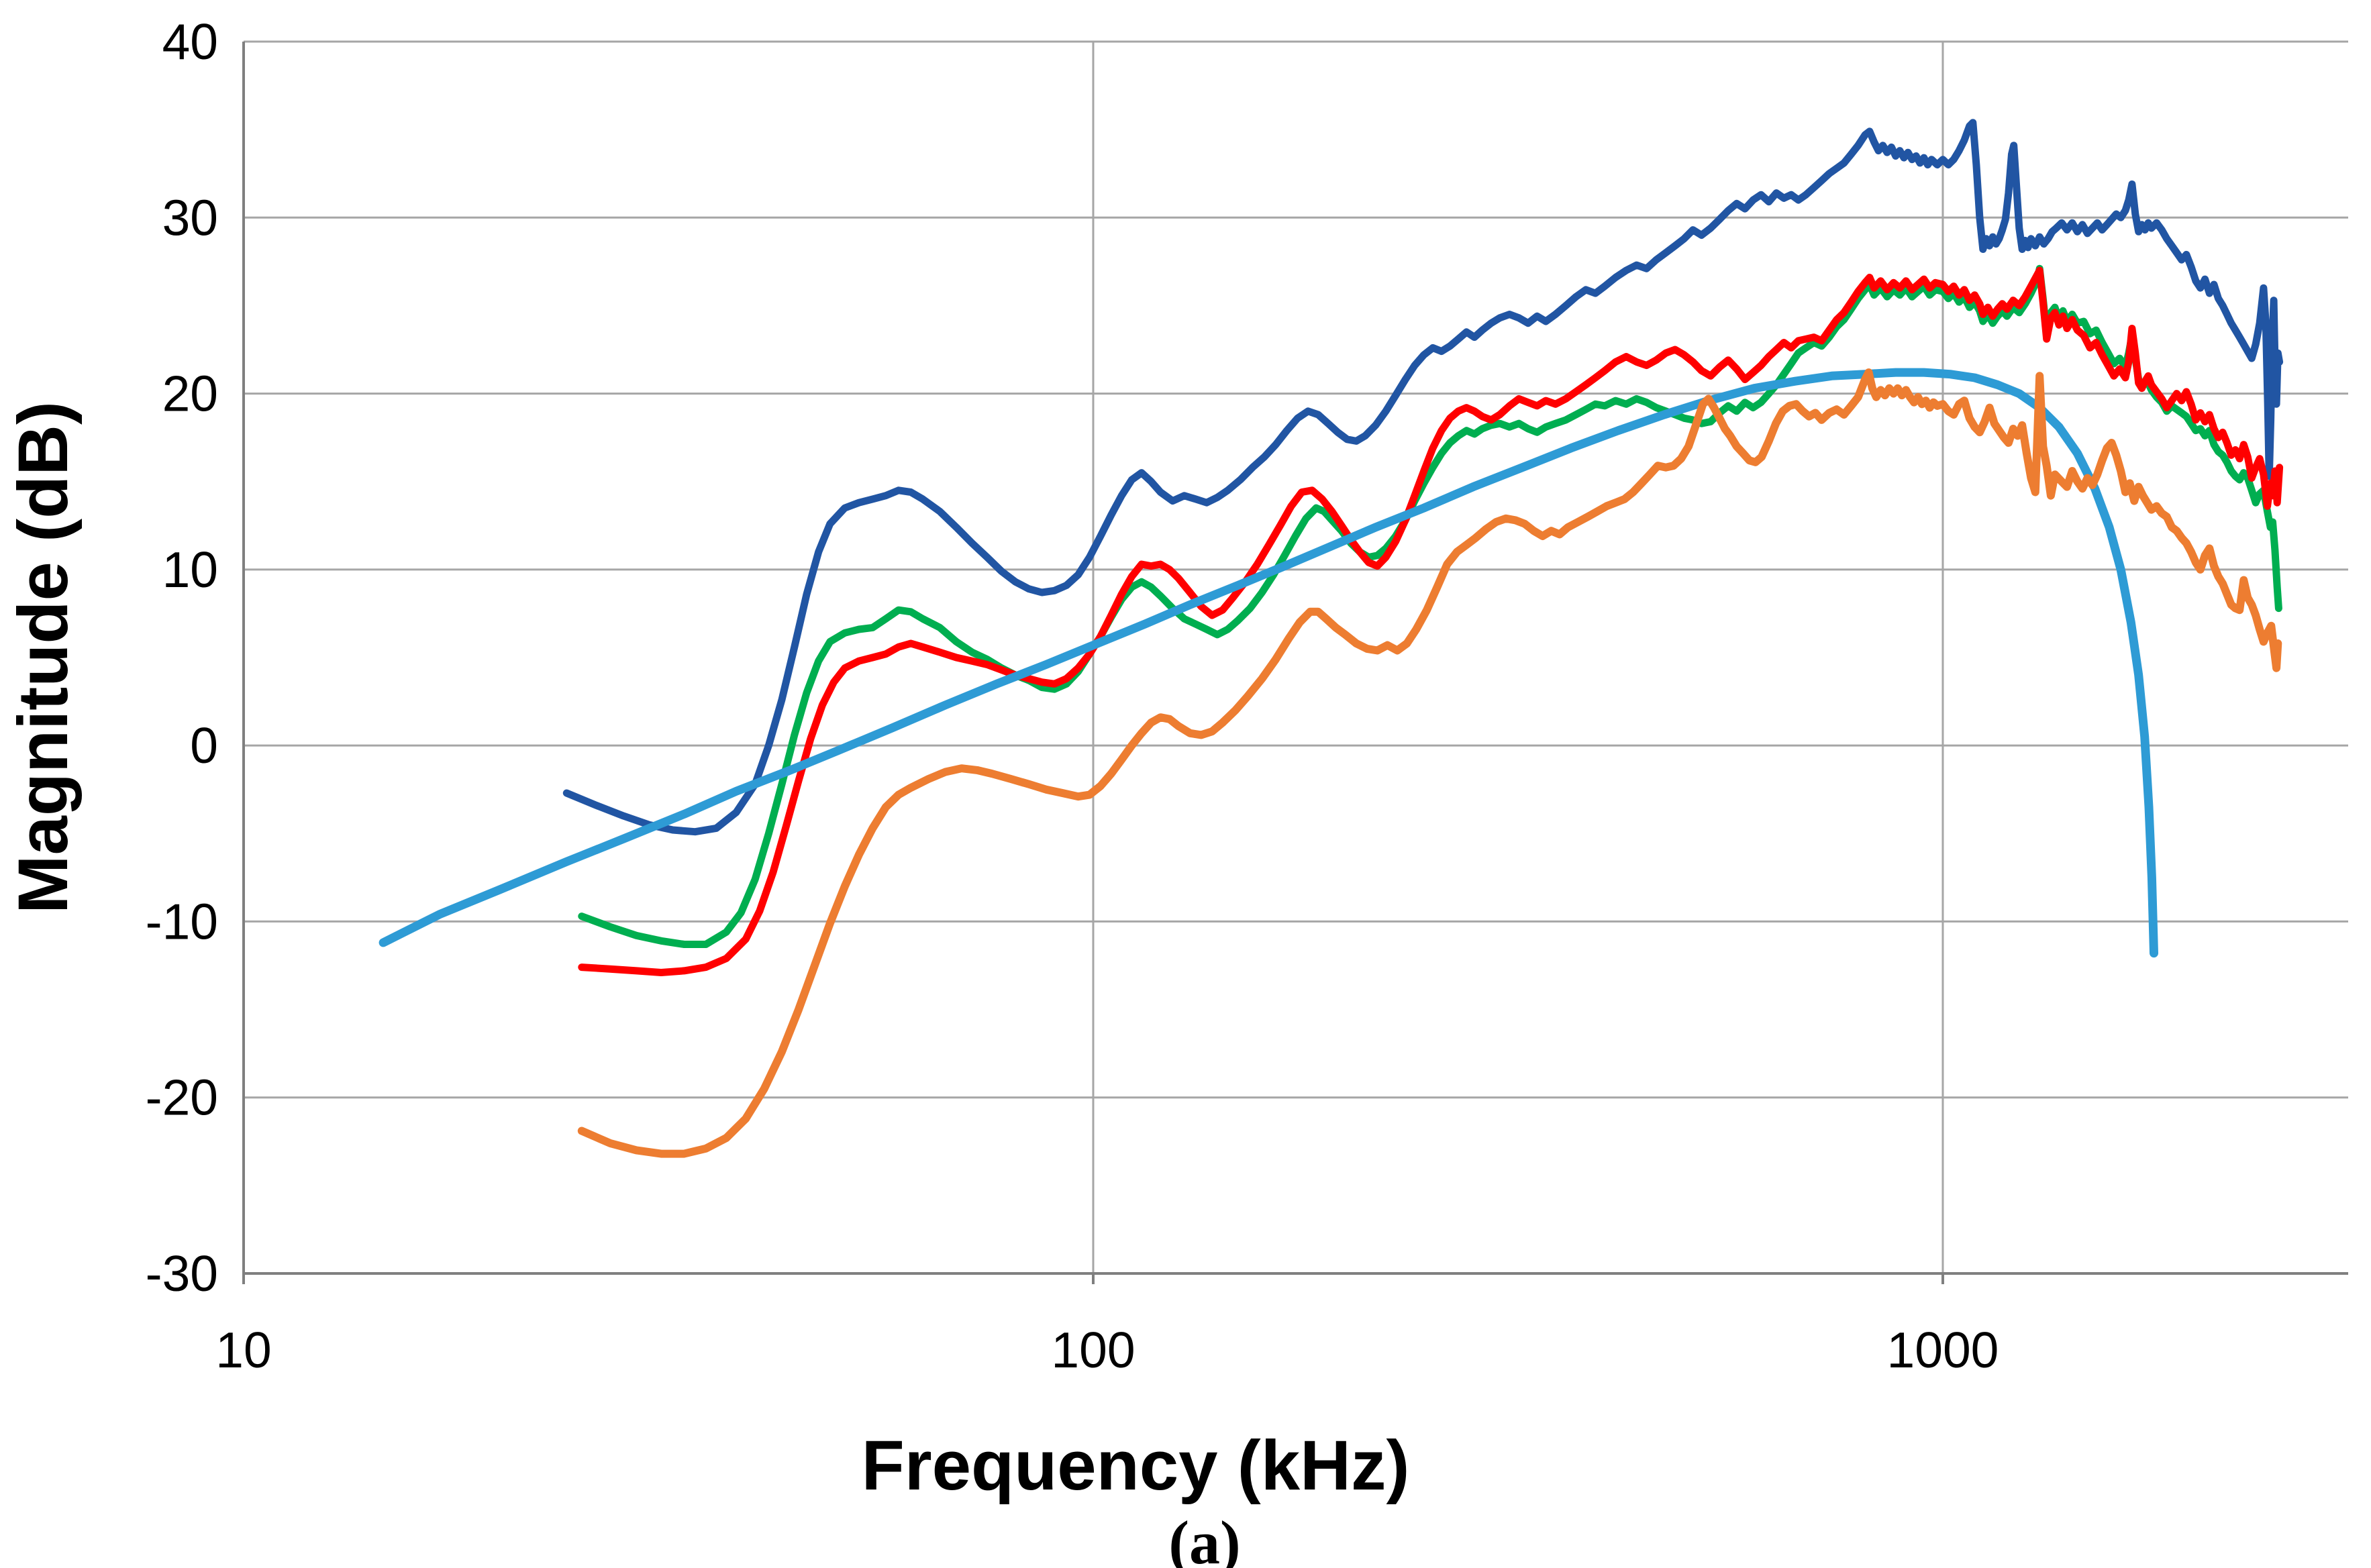 This screenshot has width=2371, height=1568. I want to click on x-tick-label: 100, so click(1093, 1350).